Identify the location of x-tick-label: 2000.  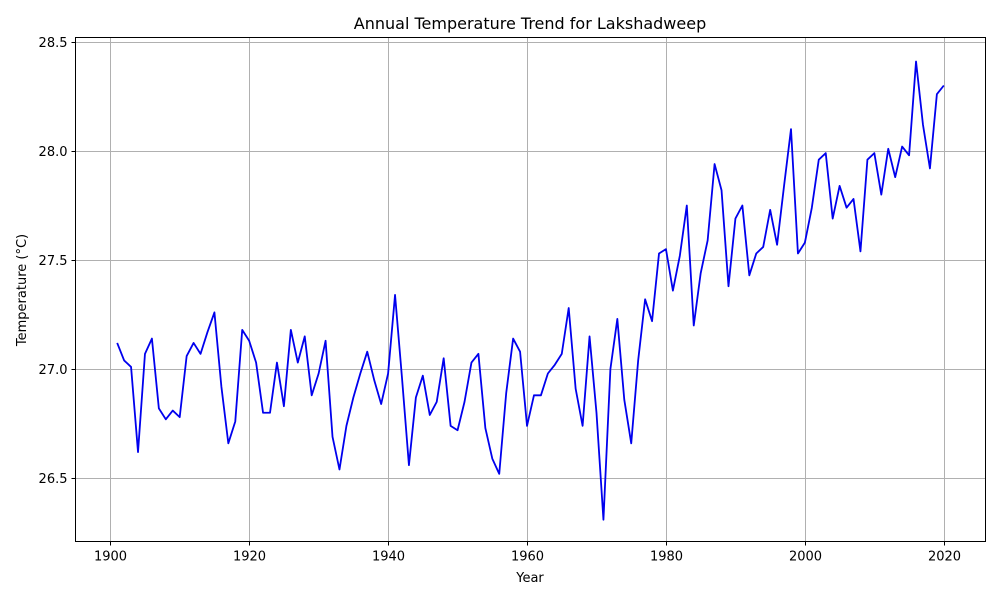
(805, 557).